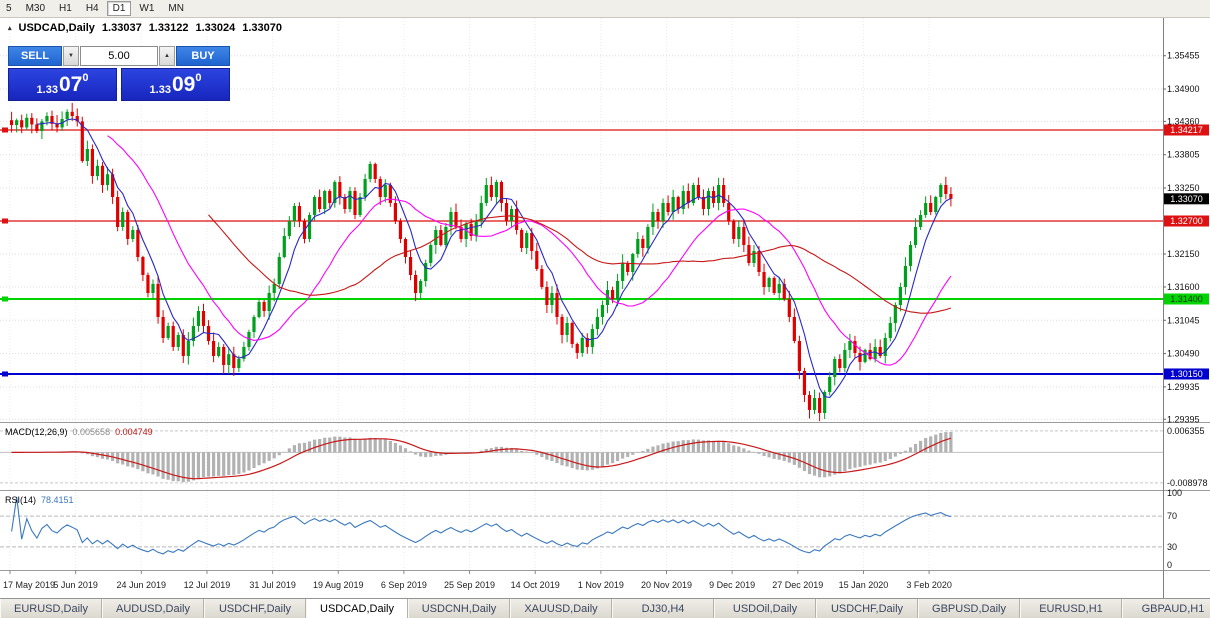 This screenshot has height=618, width=1210. What do you see at coordinates (92, 8) in the screenshot?
I see `timeframe-button-h4: H4` at bounding box center [92, 8].